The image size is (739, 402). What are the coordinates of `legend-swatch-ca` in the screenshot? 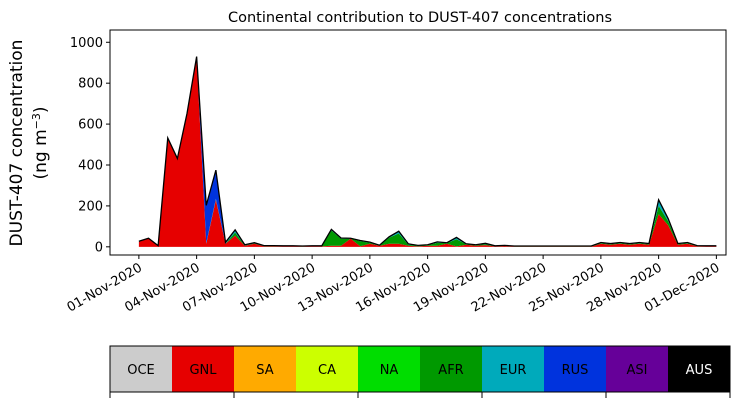 It's located at (327, 369).